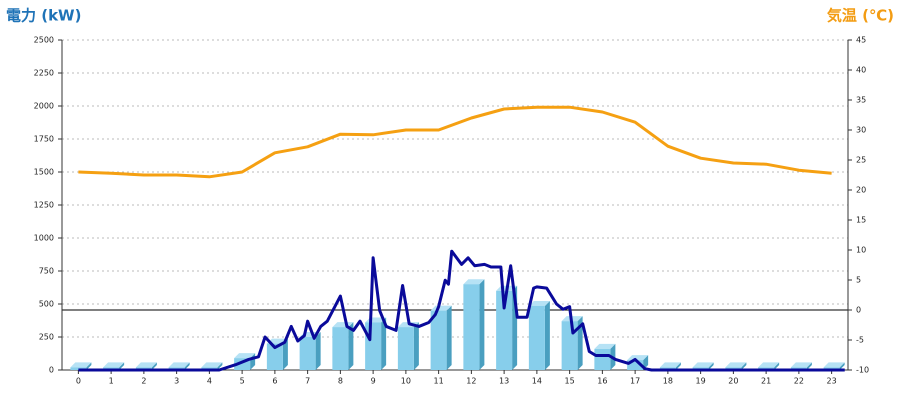 Image resolution: width=900 pixels, height=400 pixels. I want to click on y2-axis-title: 気温 (℃), so click(860, 16).